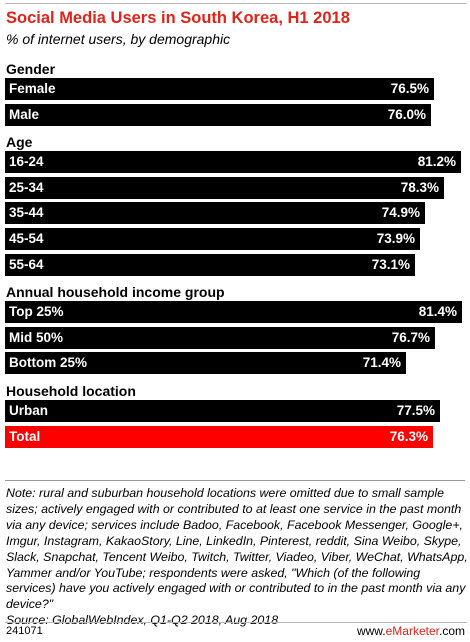 The height and width of the screenshot is (642, 470). What do you see at coordinates (371, 631) in the screenshot?
I see `logo-prefix: www.` at bounding box center [371, 631].